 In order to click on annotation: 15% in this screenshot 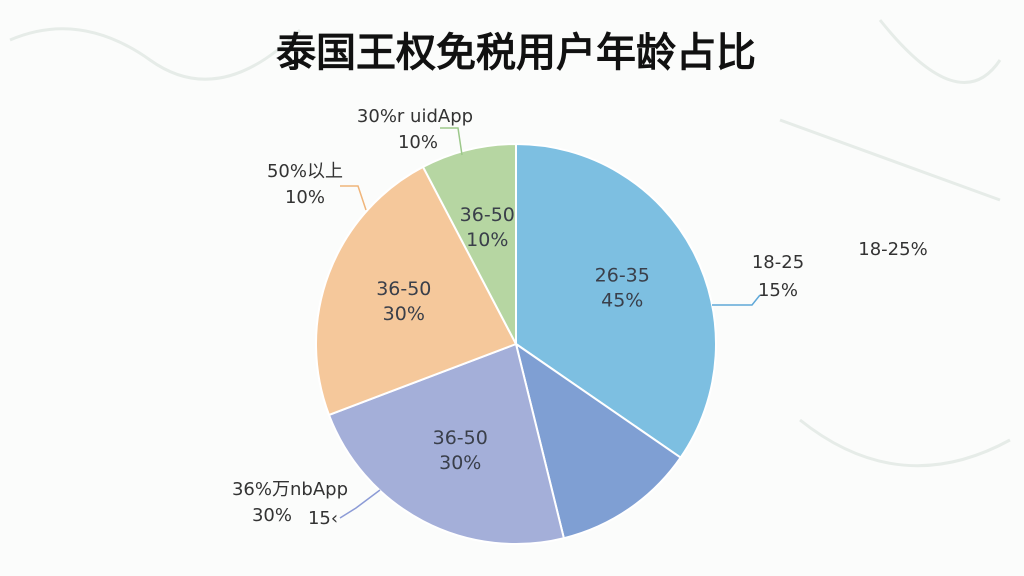, I will do `click(778, 290)`.